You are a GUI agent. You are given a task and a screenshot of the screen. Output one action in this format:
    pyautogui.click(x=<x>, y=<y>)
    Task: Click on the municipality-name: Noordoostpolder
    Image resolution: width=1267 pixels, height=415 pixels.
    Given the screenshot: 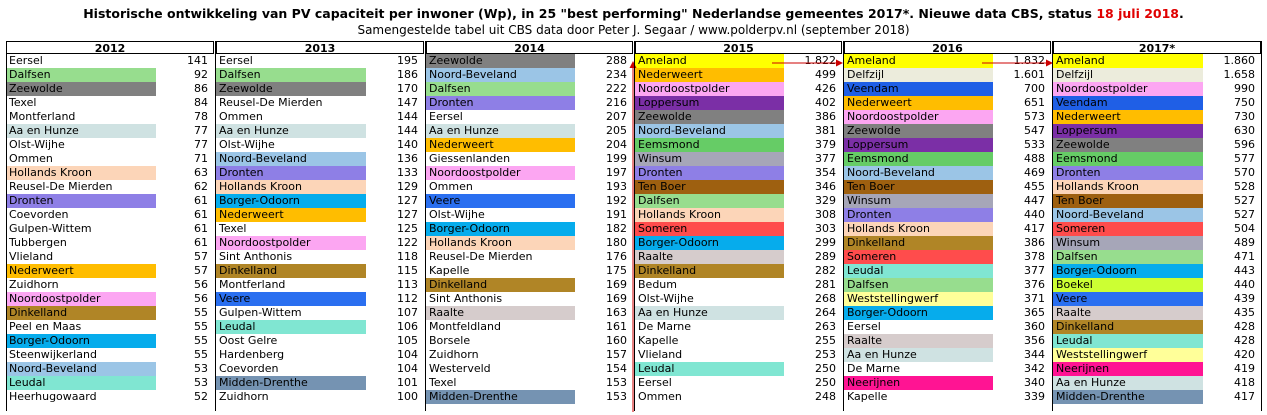 What is the action you would take?
    pyautogui.click(x=1128, y=89)
    